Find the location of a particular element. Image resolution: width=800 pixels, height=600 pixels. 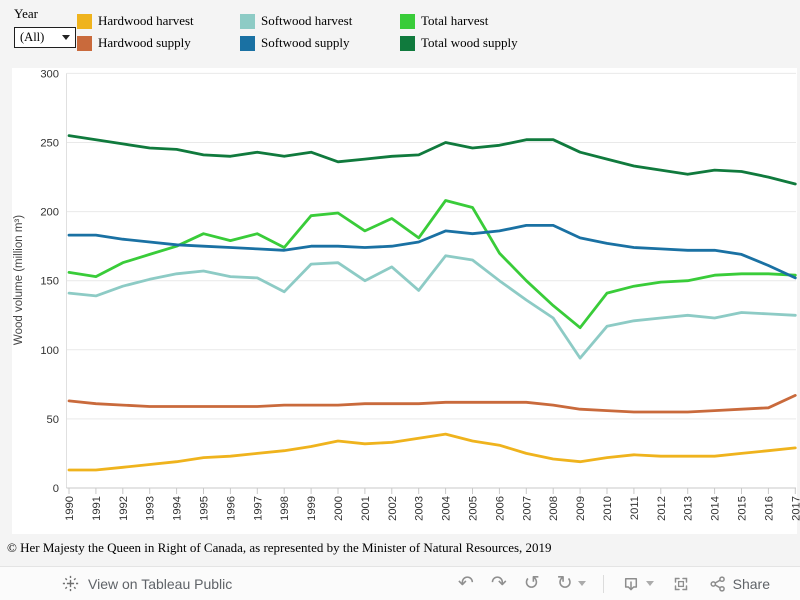

redo-button: ↷ is located at coordinates (499, 583).